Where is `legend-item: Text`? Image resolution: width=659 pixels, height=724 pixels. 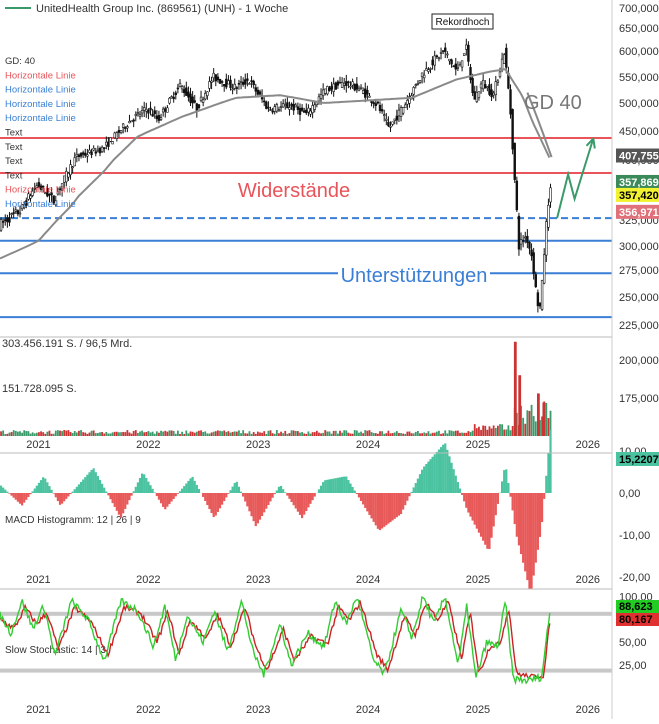 legend-item: Text is located at coordinates (14, 147).